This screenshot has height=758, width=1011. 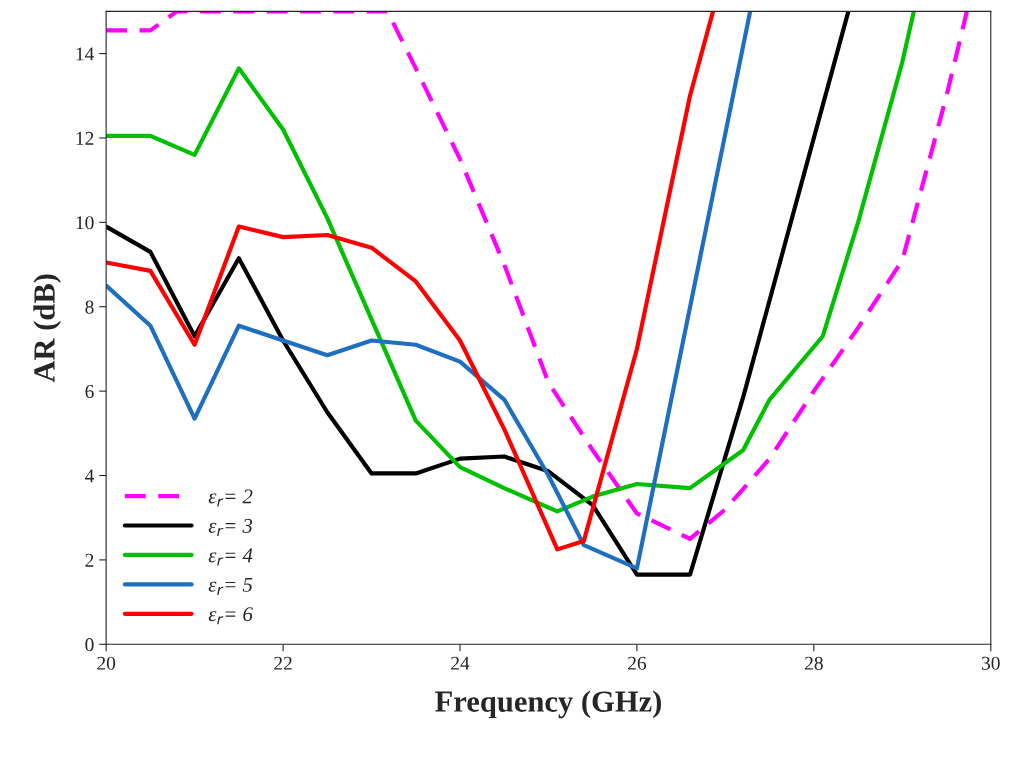 I want to click on y-tick-label: 8, so click(x=89, y=307).